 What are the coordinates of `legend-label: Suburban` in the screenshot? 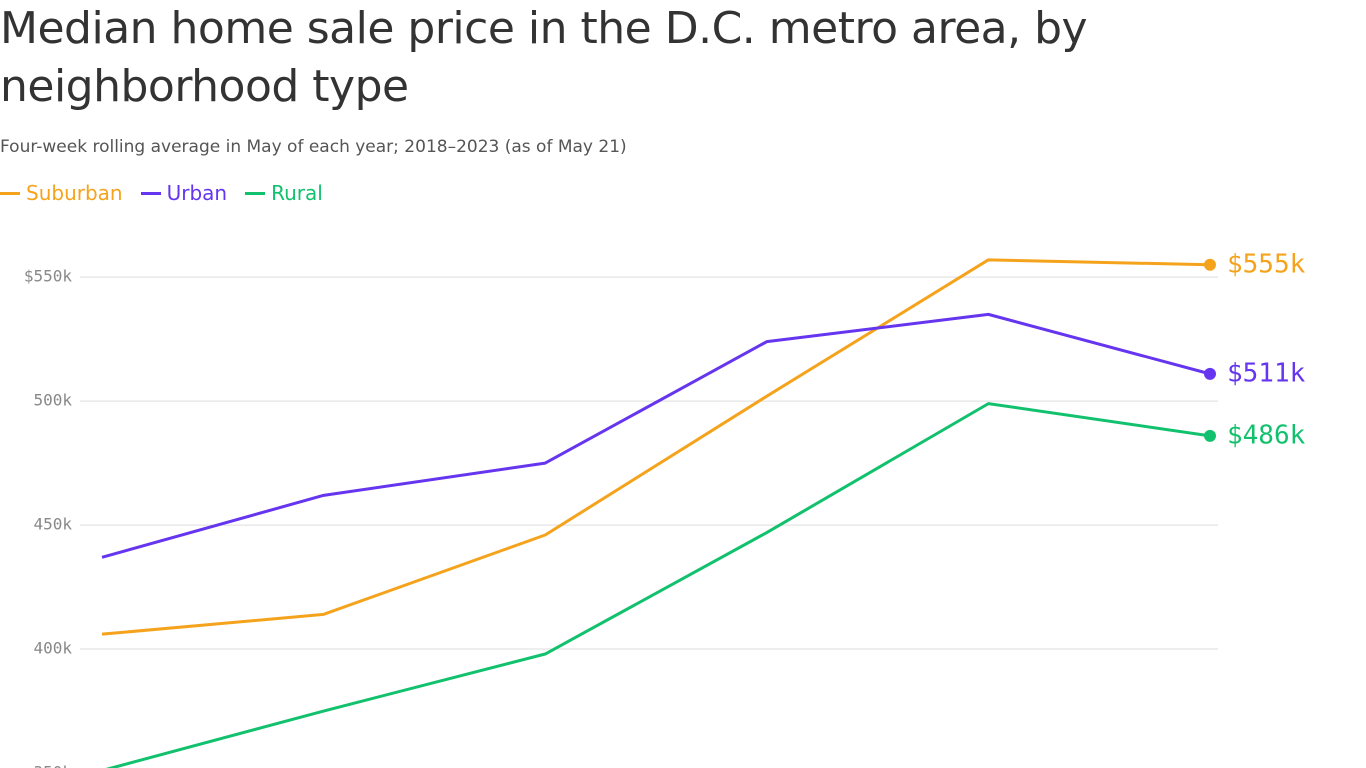 It's located at (74, 193).